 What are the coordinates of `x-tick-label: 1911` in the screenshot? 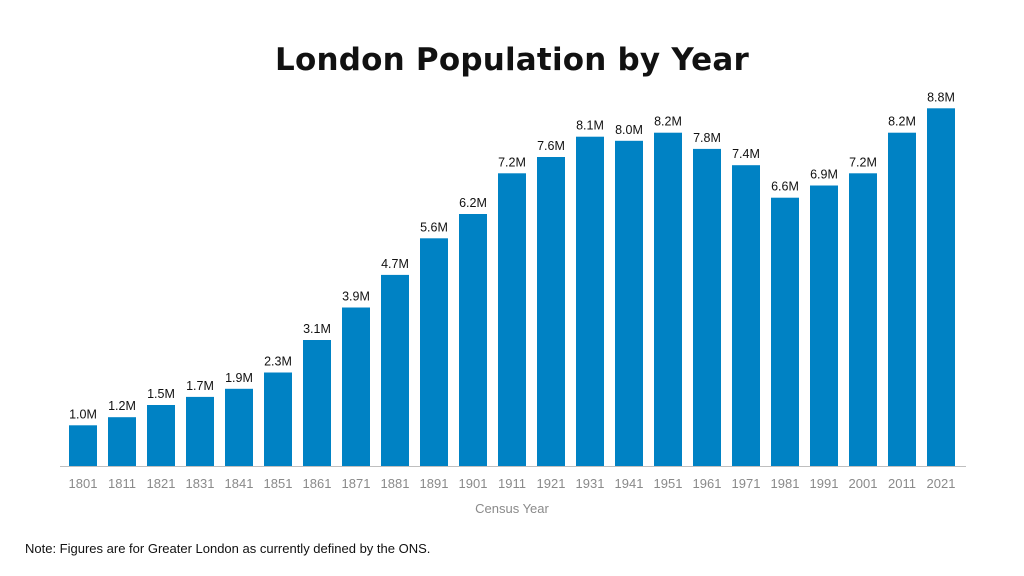 It's located at (512, 483).